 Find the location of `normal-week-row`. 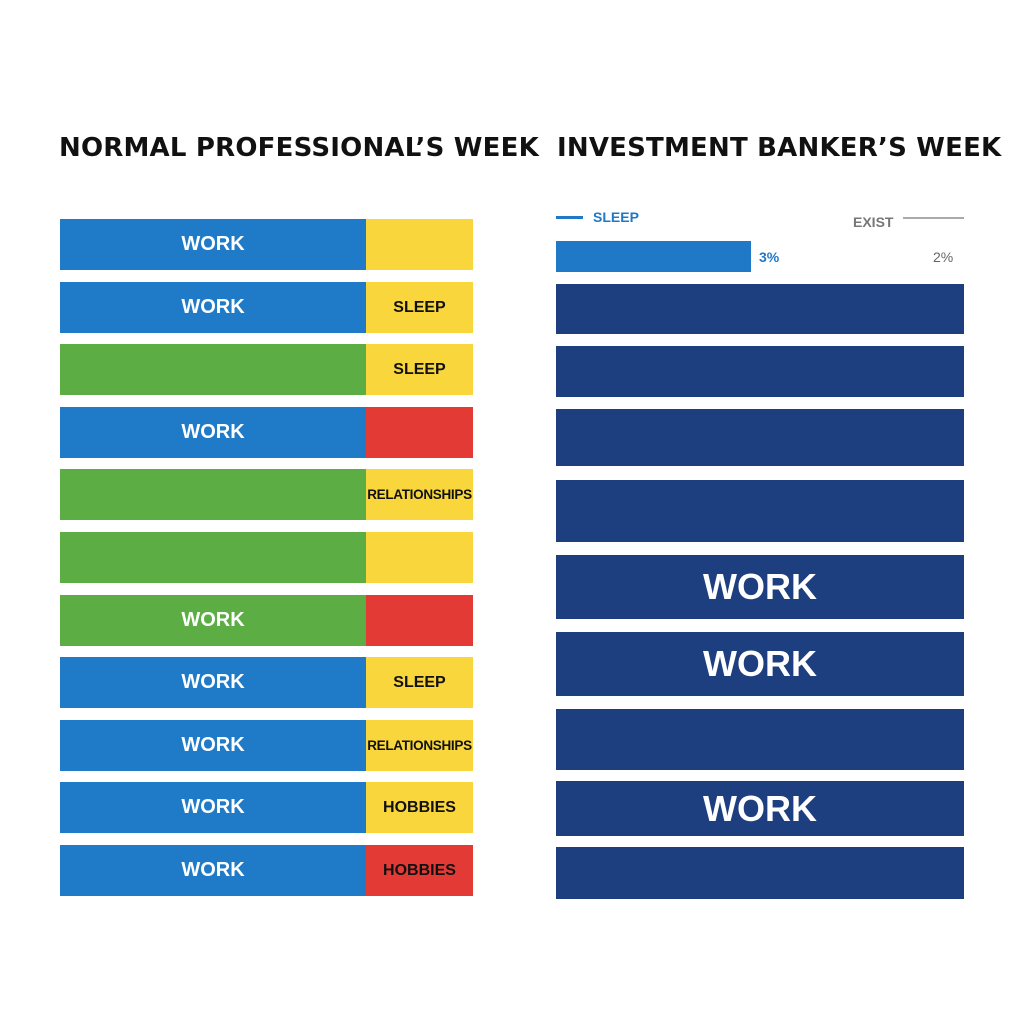

normal-week-row is located at coordinates (266, 557).